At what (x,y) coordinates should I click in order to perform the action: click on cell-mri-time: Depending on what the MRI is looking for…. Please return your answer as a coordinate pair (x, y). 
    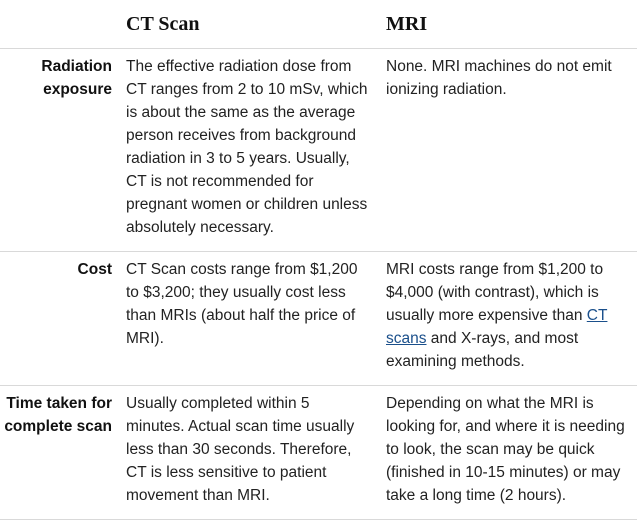
    Looking at the image, I should click on (507, 452).